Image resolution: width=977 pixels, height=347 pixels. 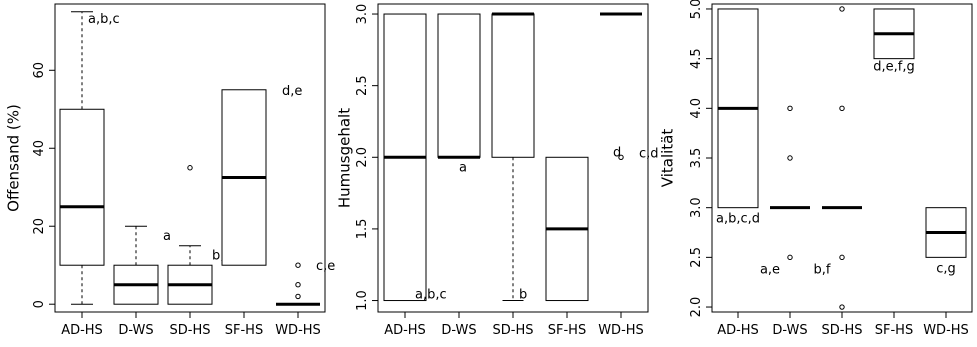 I want to click on significance-letters: b, so click(x=523, y=295).